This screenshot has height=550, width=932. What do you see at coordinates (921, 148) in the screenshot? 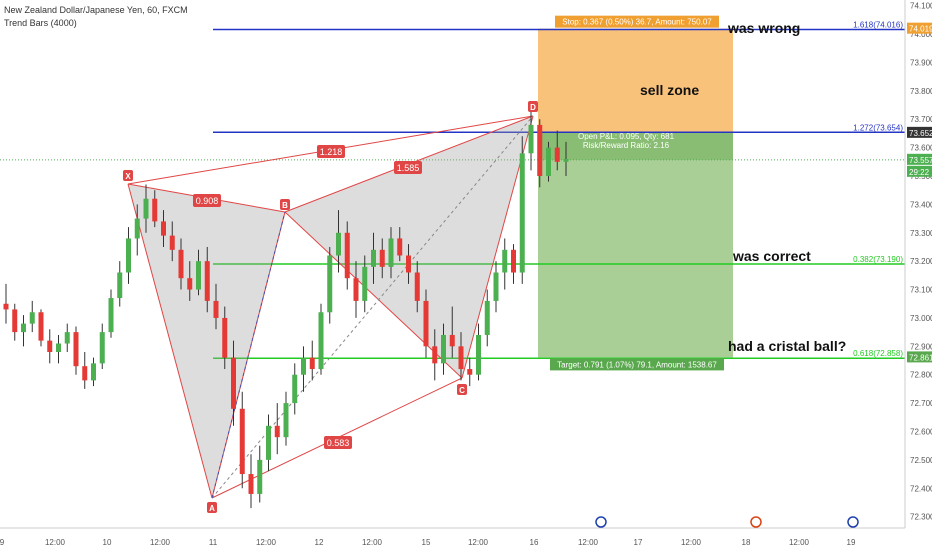
I see `price-axis-tick: 73.600` at bounding box center [921, 148].